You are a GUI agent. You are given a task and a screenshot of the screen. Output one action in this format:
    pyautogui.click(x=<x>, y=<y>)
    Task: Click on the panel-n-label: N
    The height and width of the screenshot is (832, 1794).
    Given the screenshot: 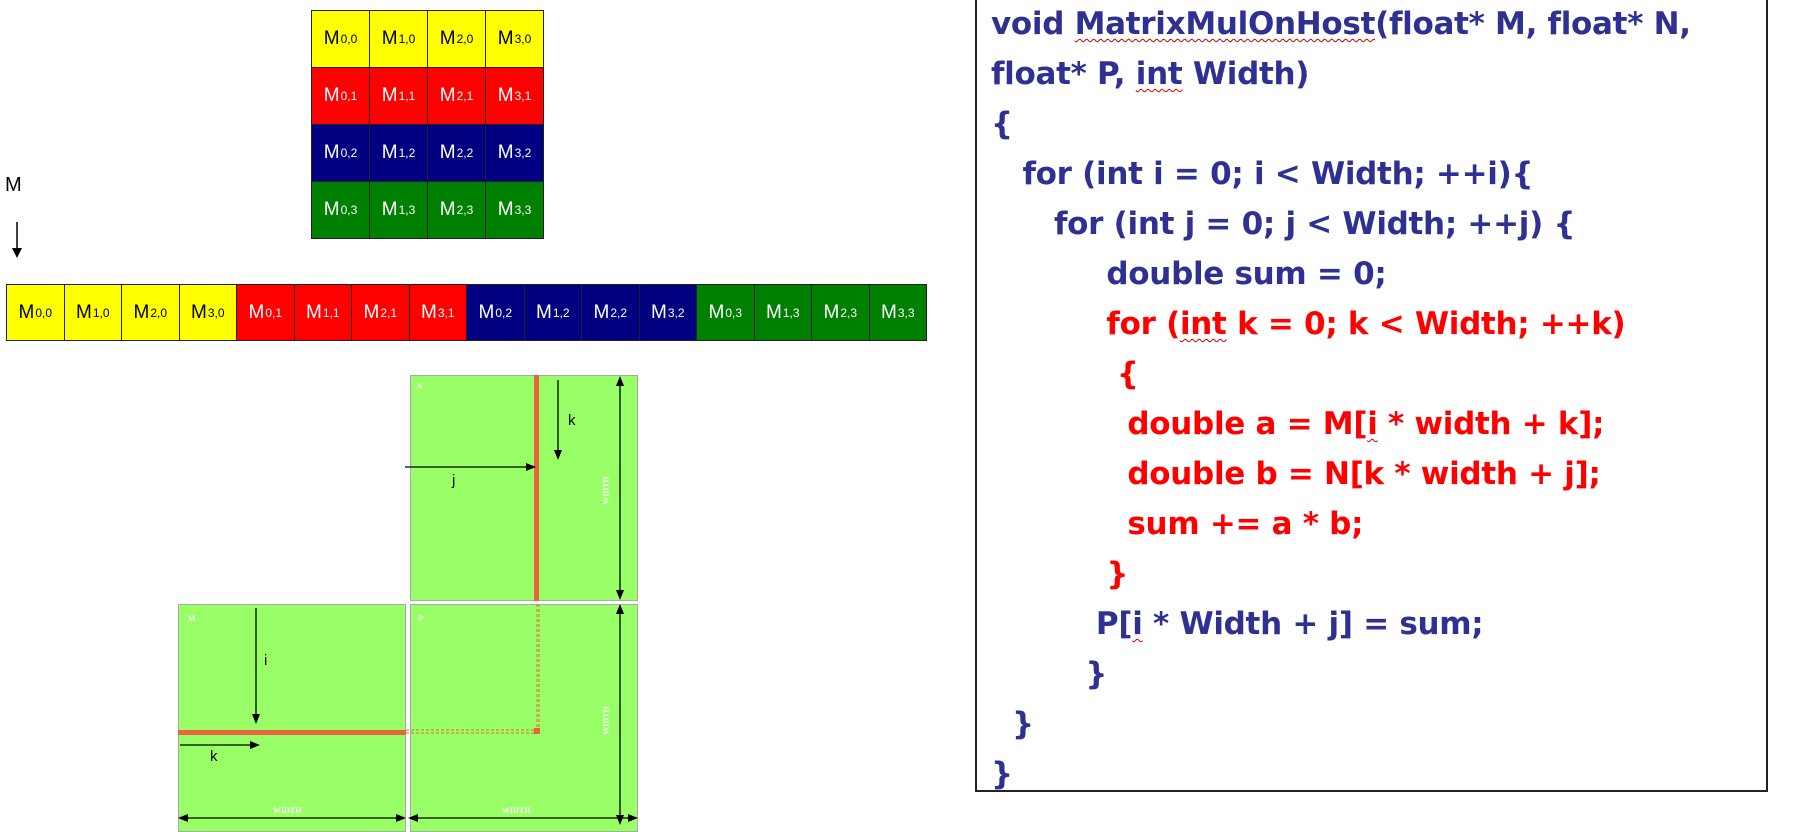 What is the action you would take?
    pyautogui.click(x=420, y=386)
    